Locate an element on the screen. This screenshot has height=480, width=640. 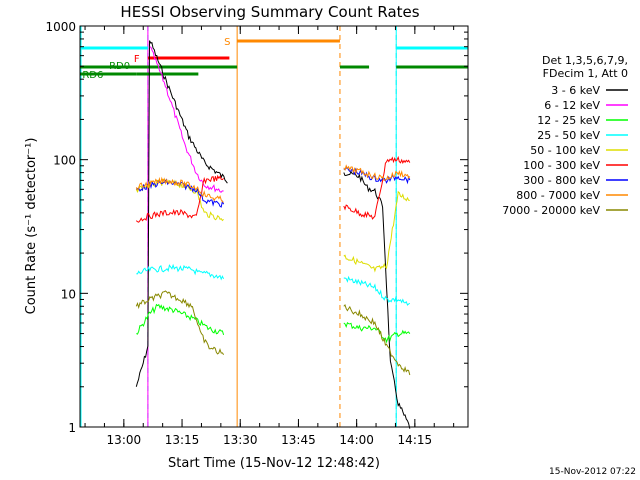
y-tick-label: 1000 is located at coordinates (60, 27).